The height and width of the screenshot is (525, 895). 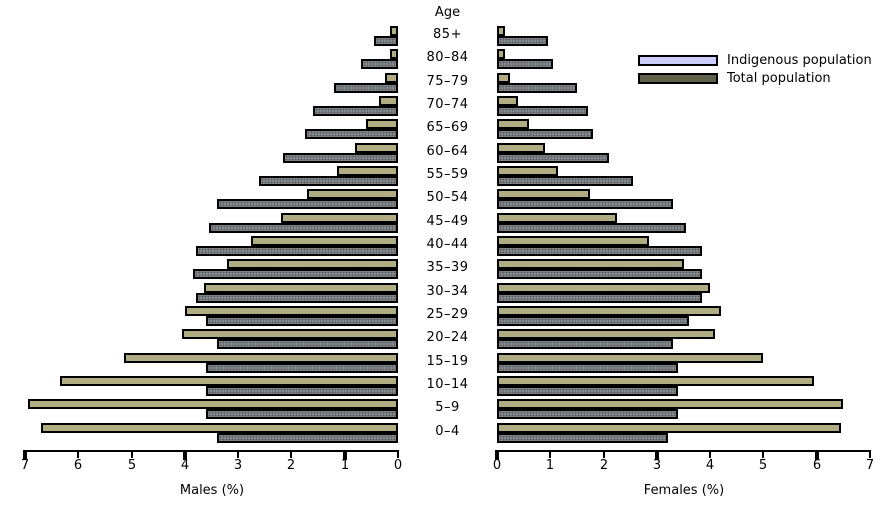 I want to click on age-group-label-80-84: 80–84, so click(x=447, y=57).